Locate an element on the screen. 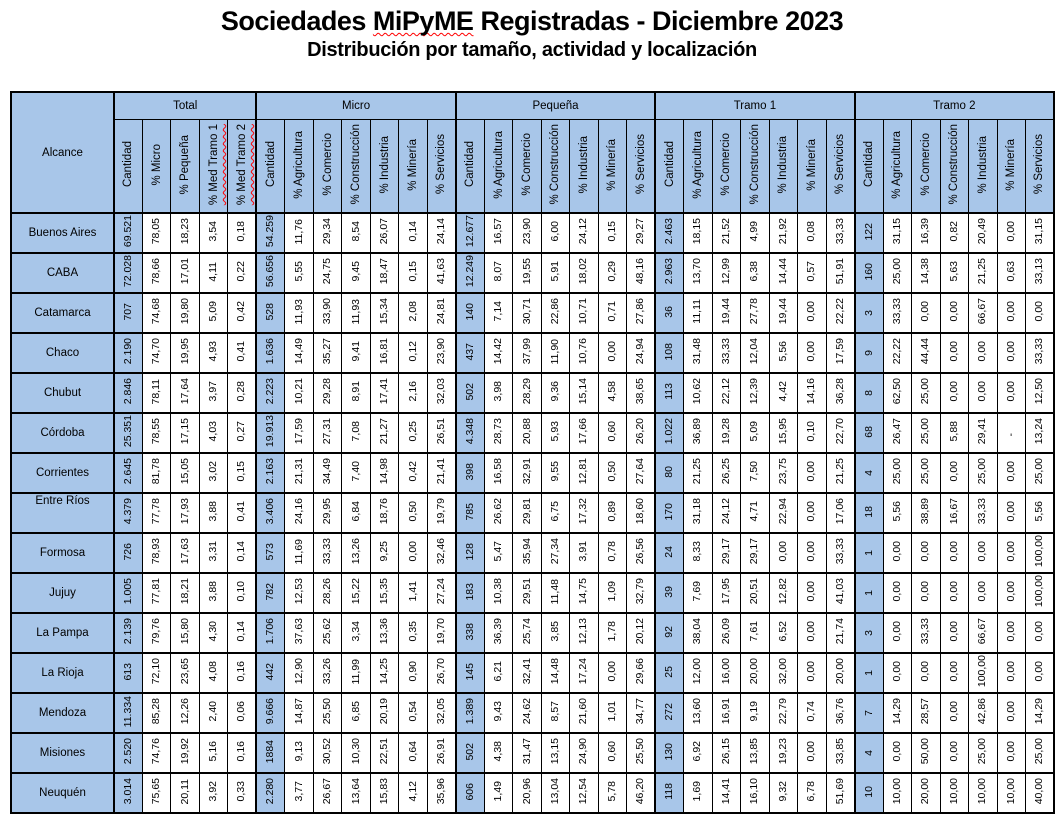 The image size is (1064, 826). cell-entre-r-os-peque-a-agricultura: 26,62 is located at coordinates (498, 513).